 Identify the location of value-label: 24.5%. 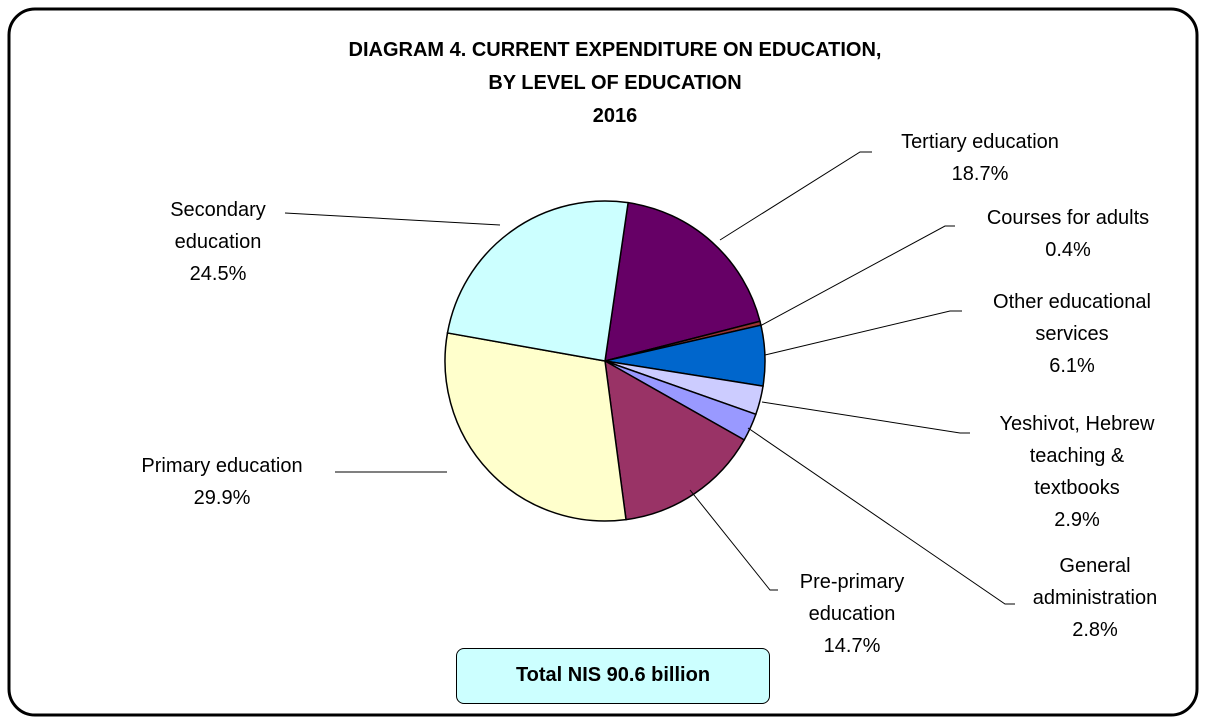
(218, 274).